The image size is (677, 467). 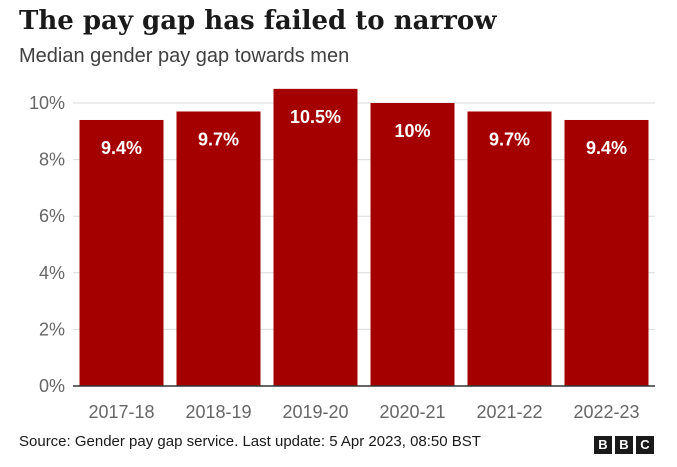 What do you see at coordinates (315, 117) in the screenshot?
I see `data-label: 10.5%` at bounding box center [315, 117].